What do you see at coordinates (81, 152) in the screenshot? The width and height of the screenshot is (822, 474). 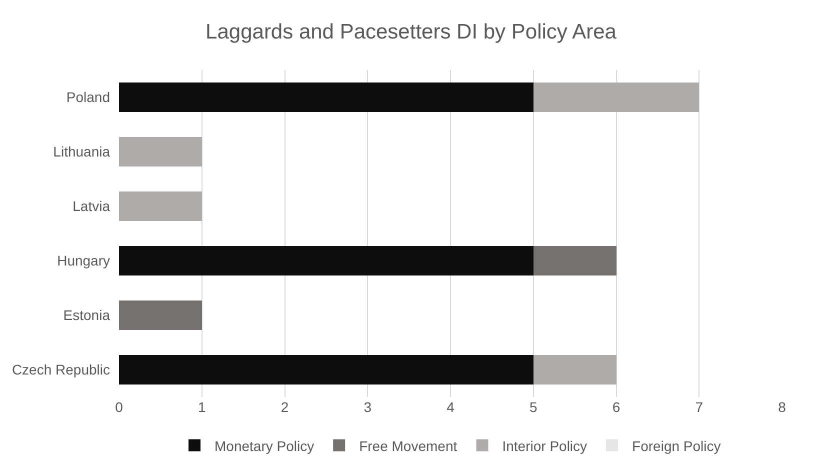 I see `y-tick-label: Lithuania` at bounding box center [81, 152].